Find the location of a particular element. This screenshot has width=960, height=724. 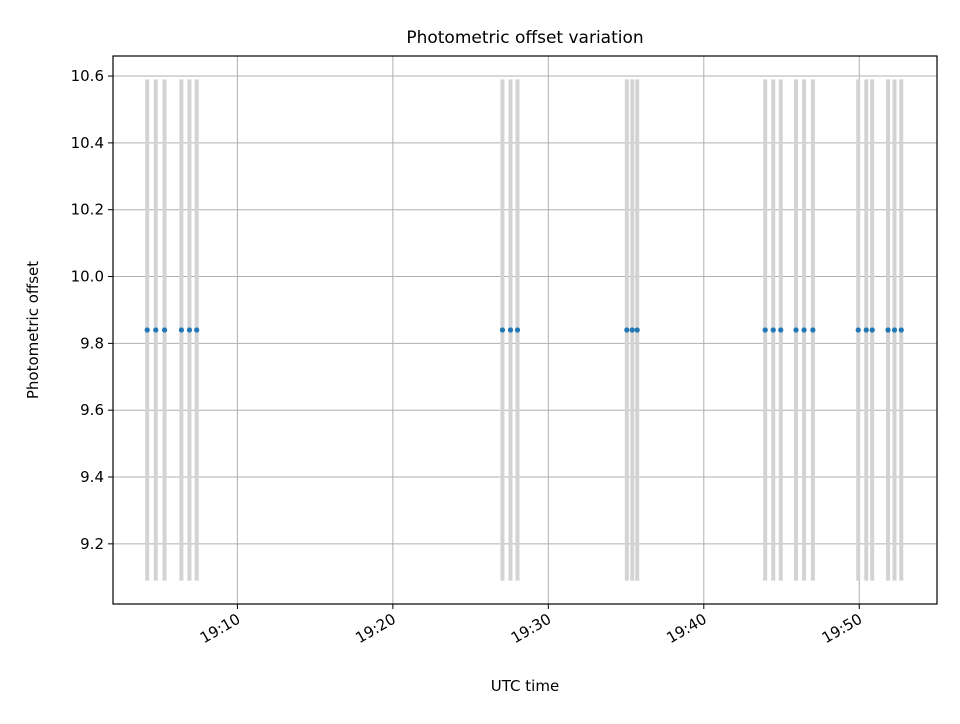

y-tick-label: 9.8 is located at coordinates (92, 343).